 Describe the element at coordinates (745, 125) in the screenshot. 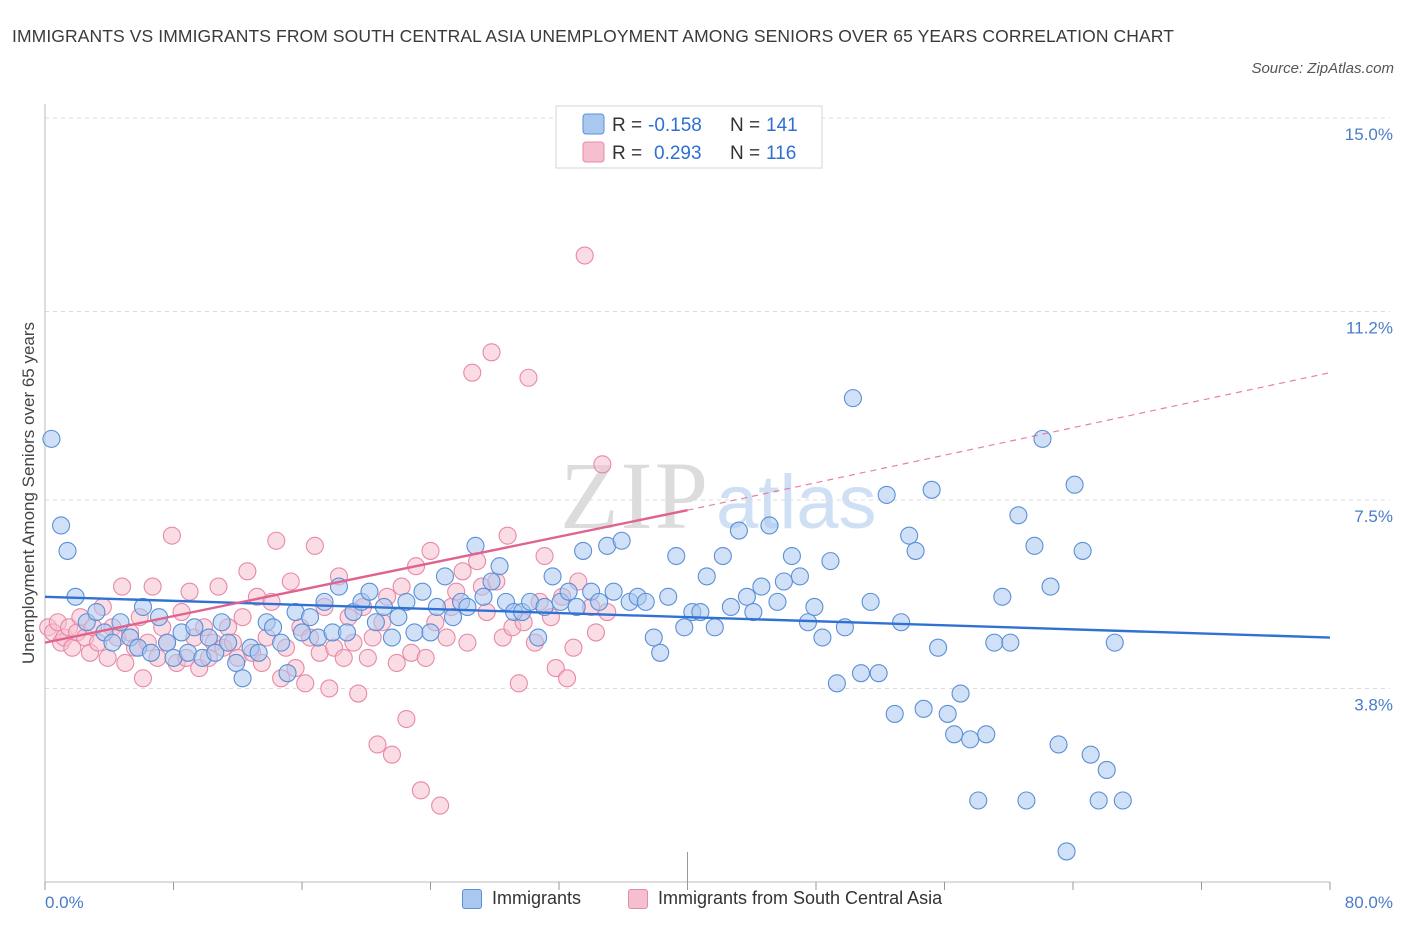

I see `legend-n-label-1: N =` at that location.